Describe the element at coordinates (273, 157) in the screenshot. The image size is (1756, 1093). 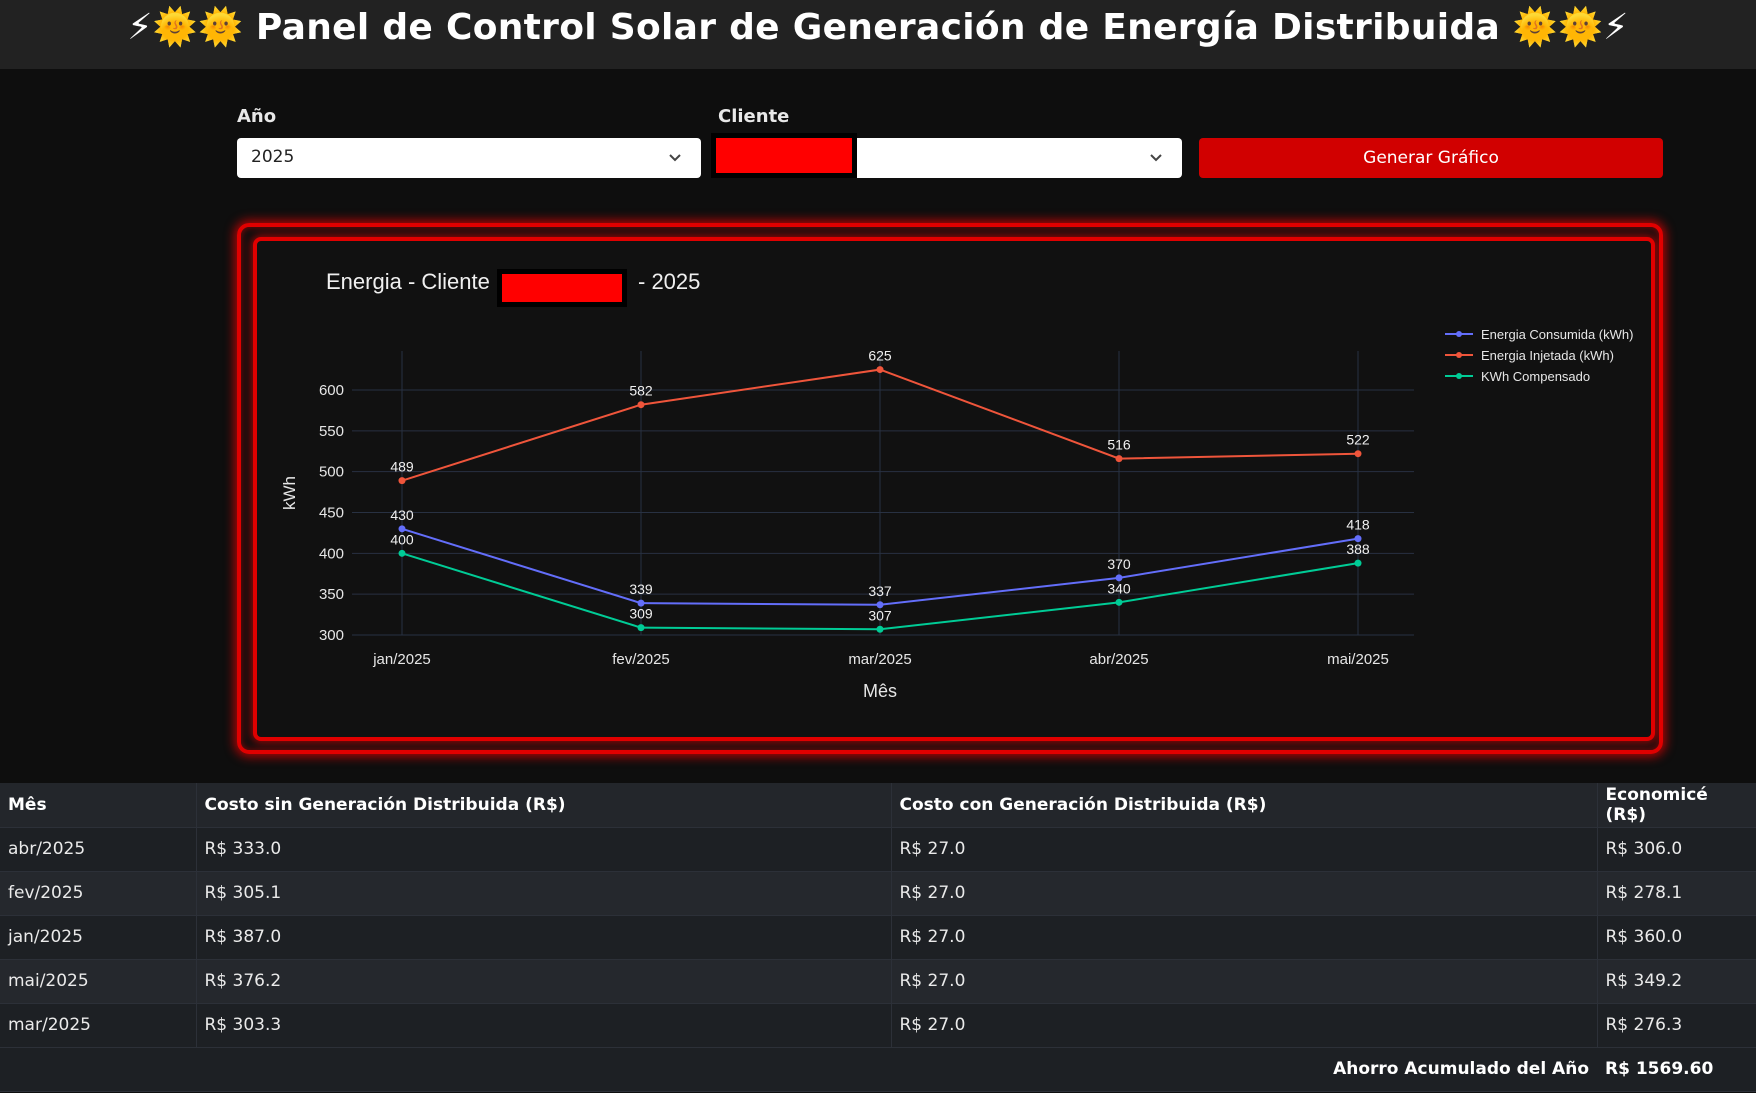
I see `year-select-value: 2025` at that location.